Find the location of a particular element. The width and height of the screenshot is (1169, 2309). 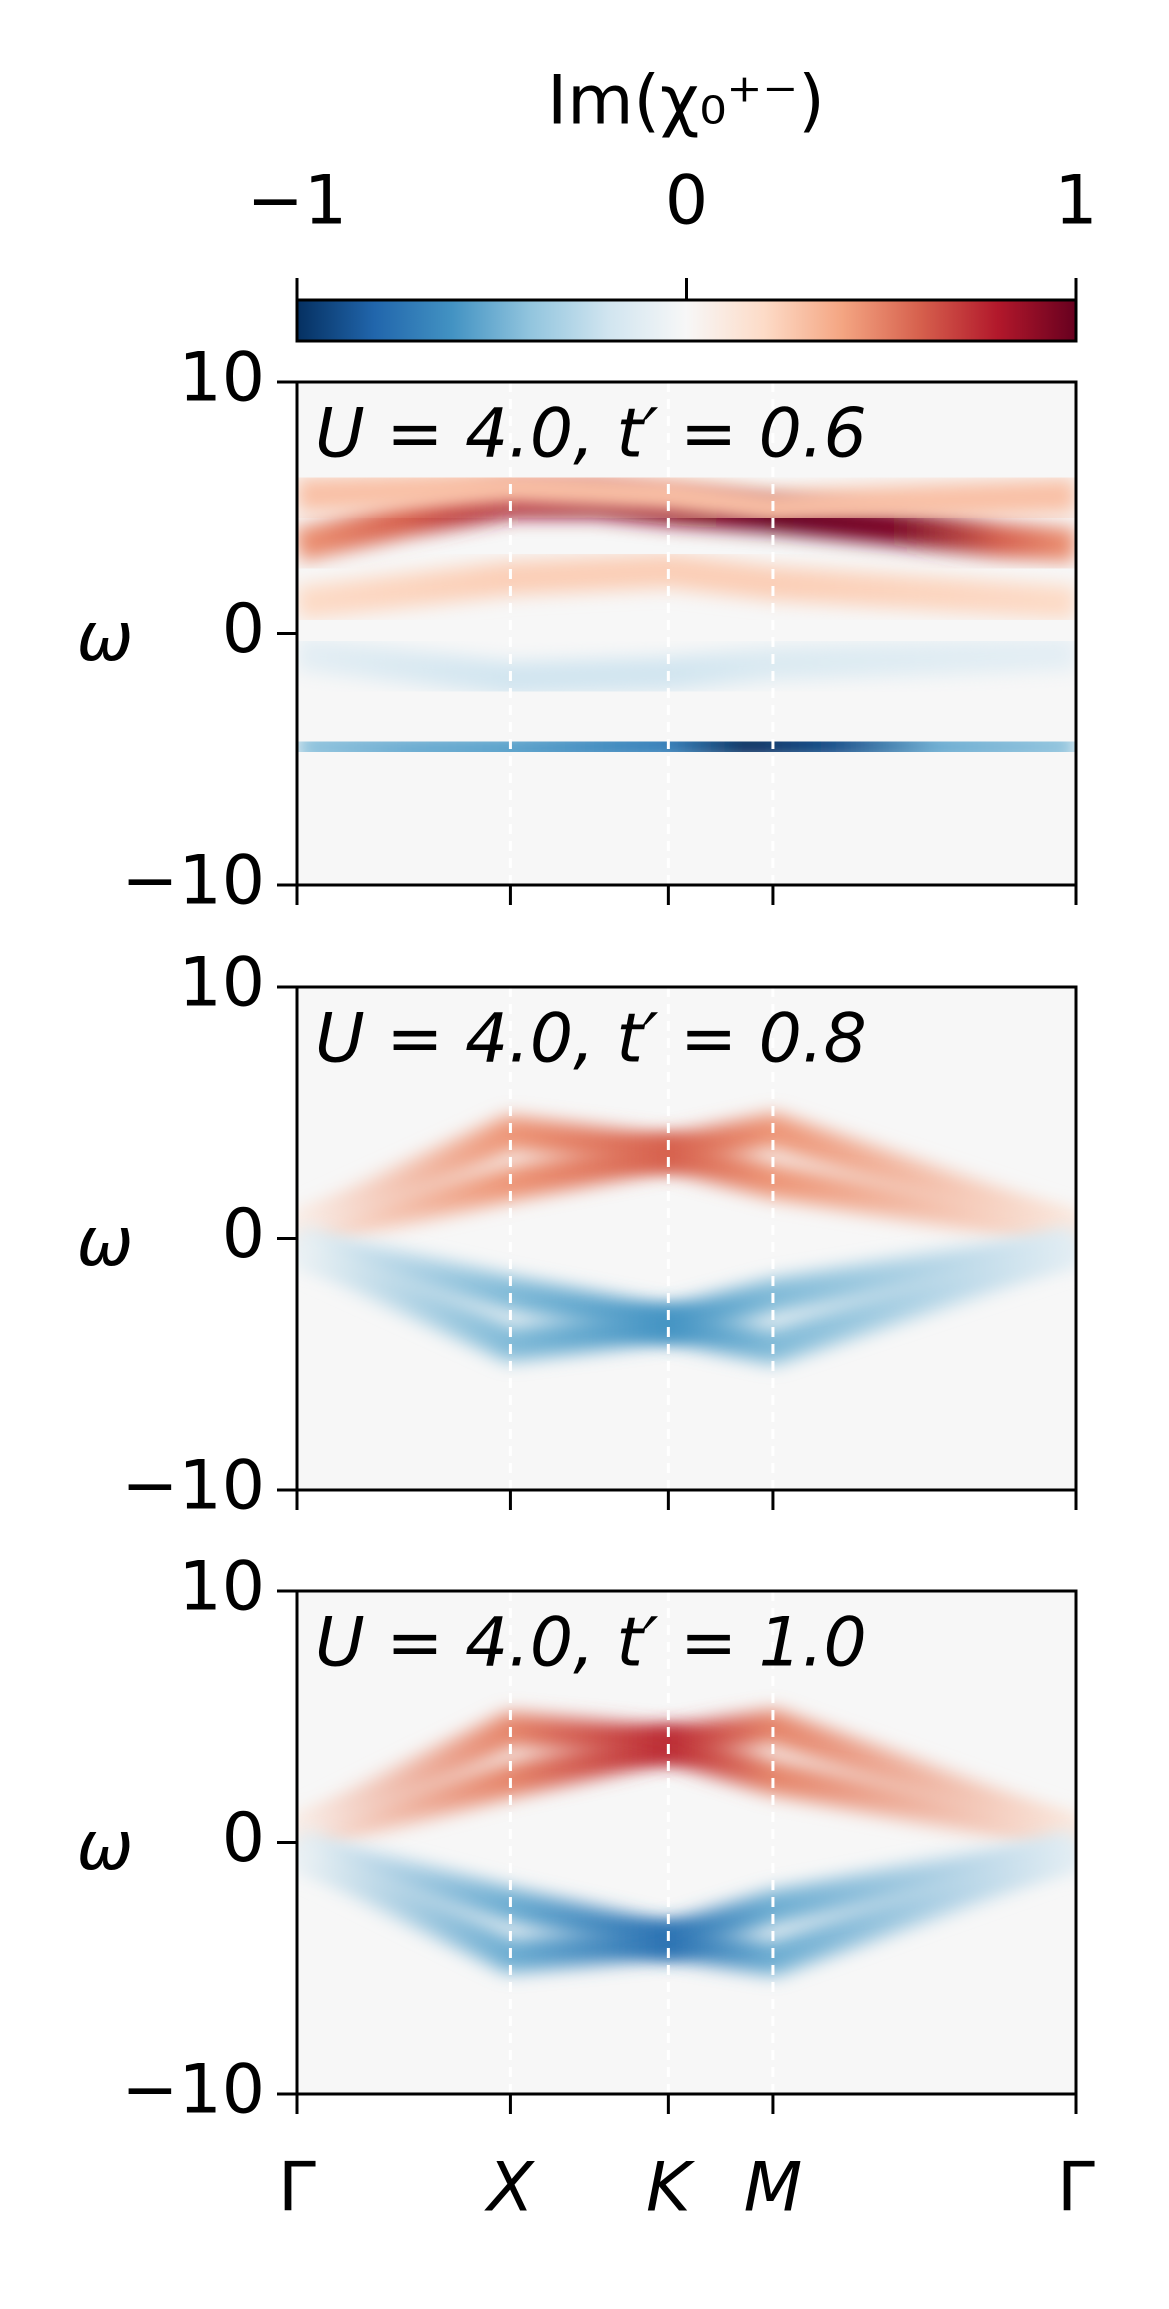

colorbar-tick-label: 0 is located at coordinates (686, 201).